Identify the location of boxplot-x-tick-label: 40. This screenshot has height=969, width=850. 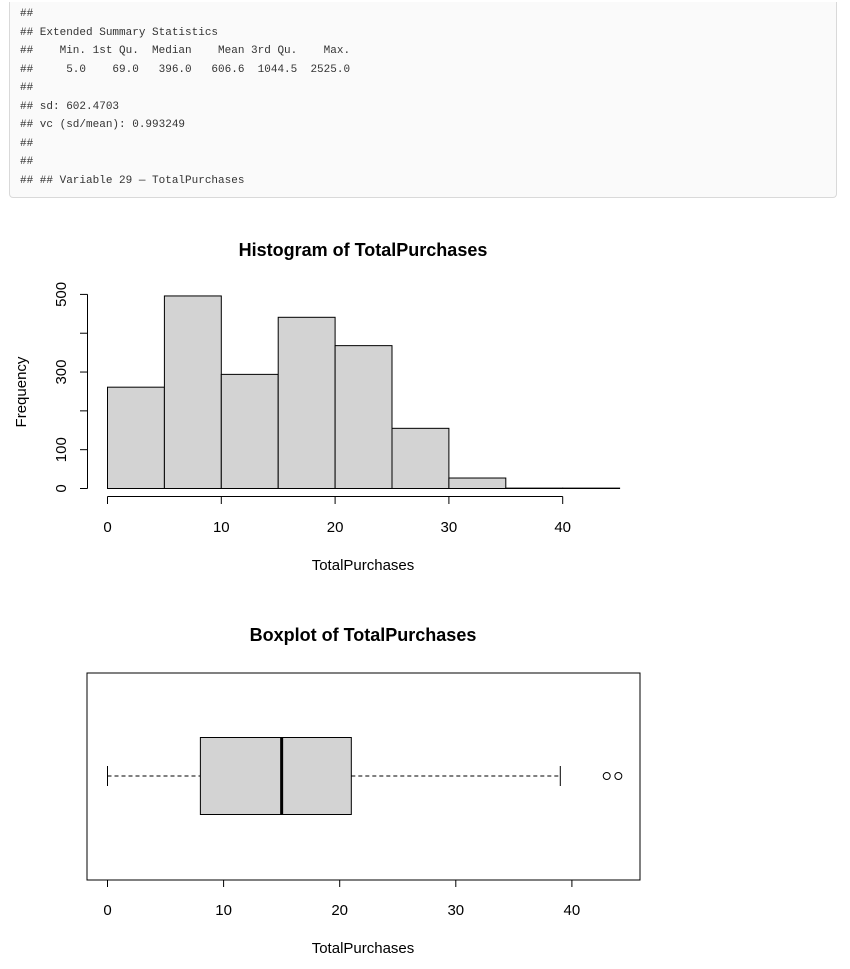
(572, 910).